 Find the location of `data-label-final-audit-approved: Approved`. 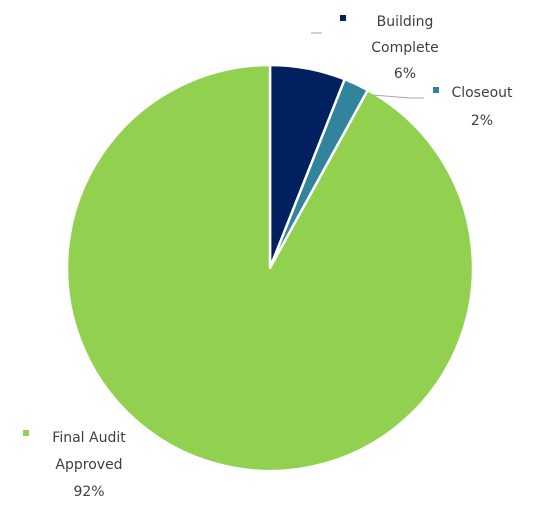

data-label-final-audit-approved: Approved is located at coordinates (88, 465).